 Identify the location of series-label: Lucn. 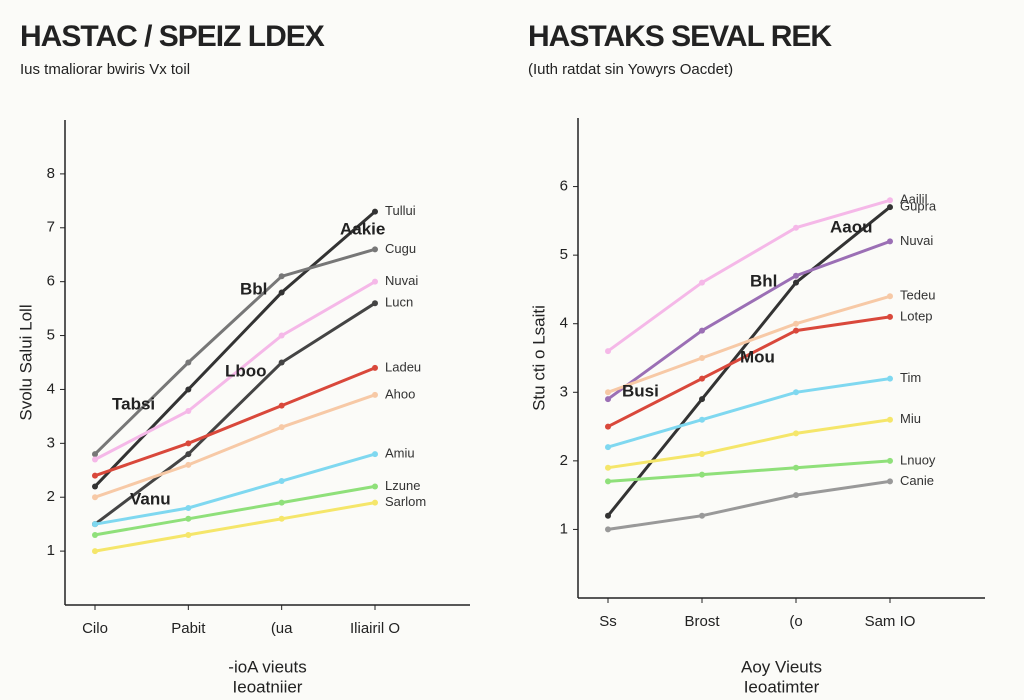
(399, 302).